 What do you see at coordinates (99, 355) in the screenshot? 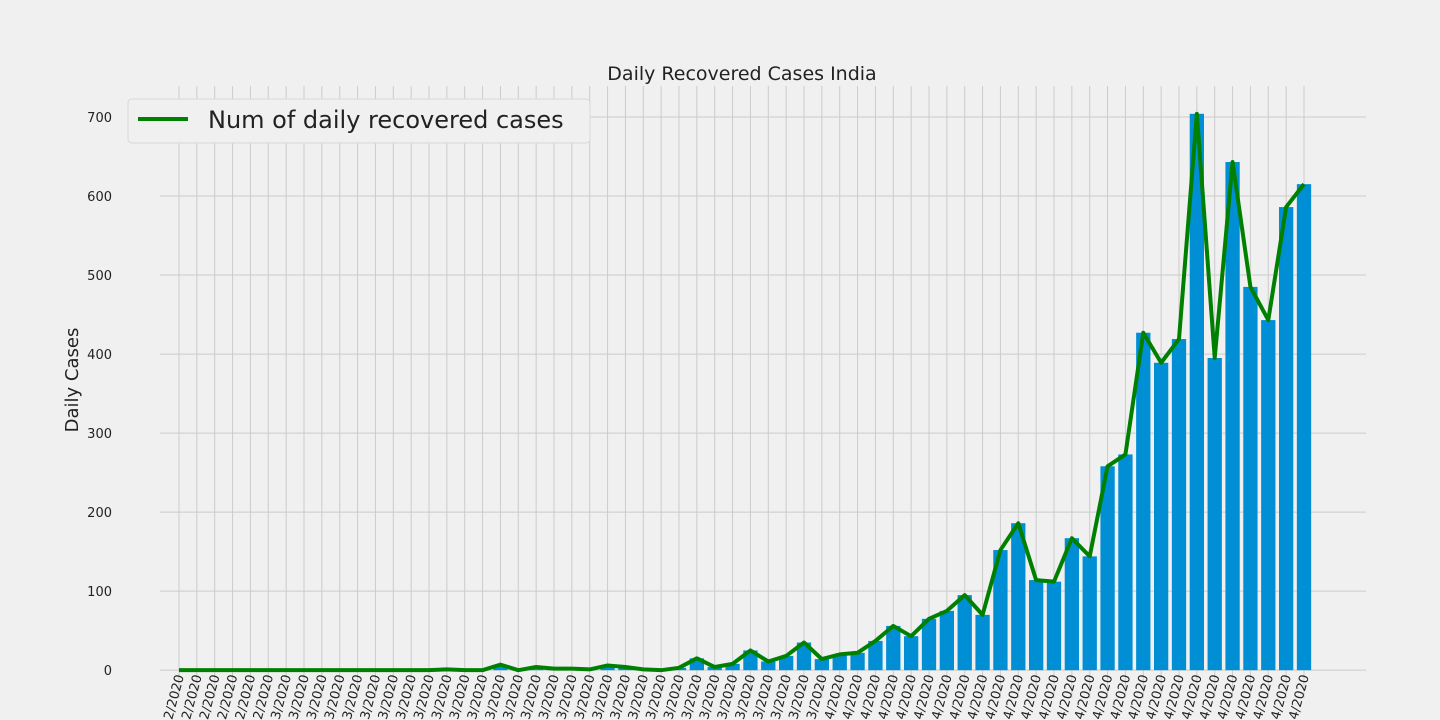
I see `y-tick-label: 400` at bounding box center [99, 355].